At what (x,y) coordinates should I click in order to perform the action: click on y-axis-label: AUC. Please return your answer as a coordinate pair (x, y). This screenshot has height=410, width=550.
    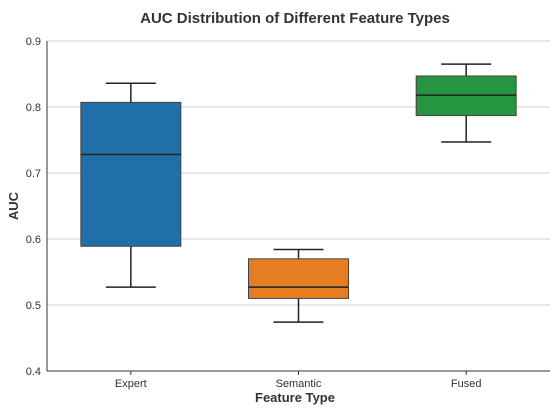
    Looking at the image, I should click on (13, 205).